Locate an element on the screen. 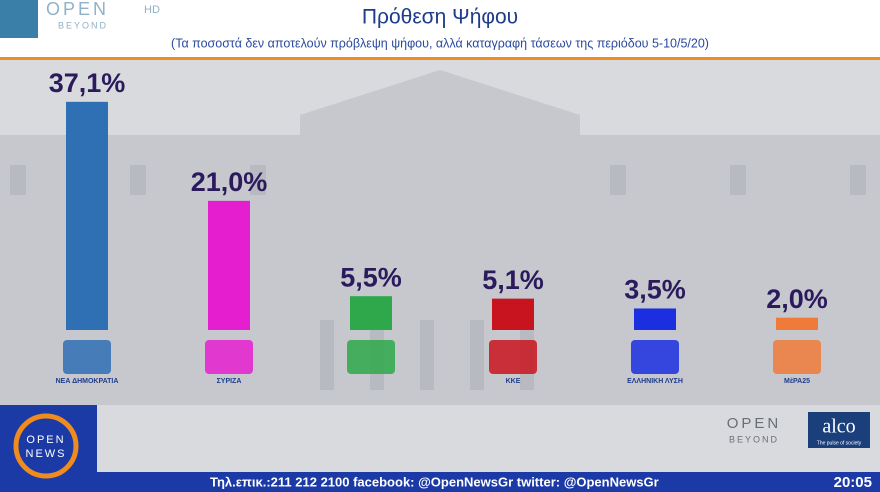 This screenshot has width=880, height=492. pollster-tagline: The pulse of society is located at coordinates (839, 443).